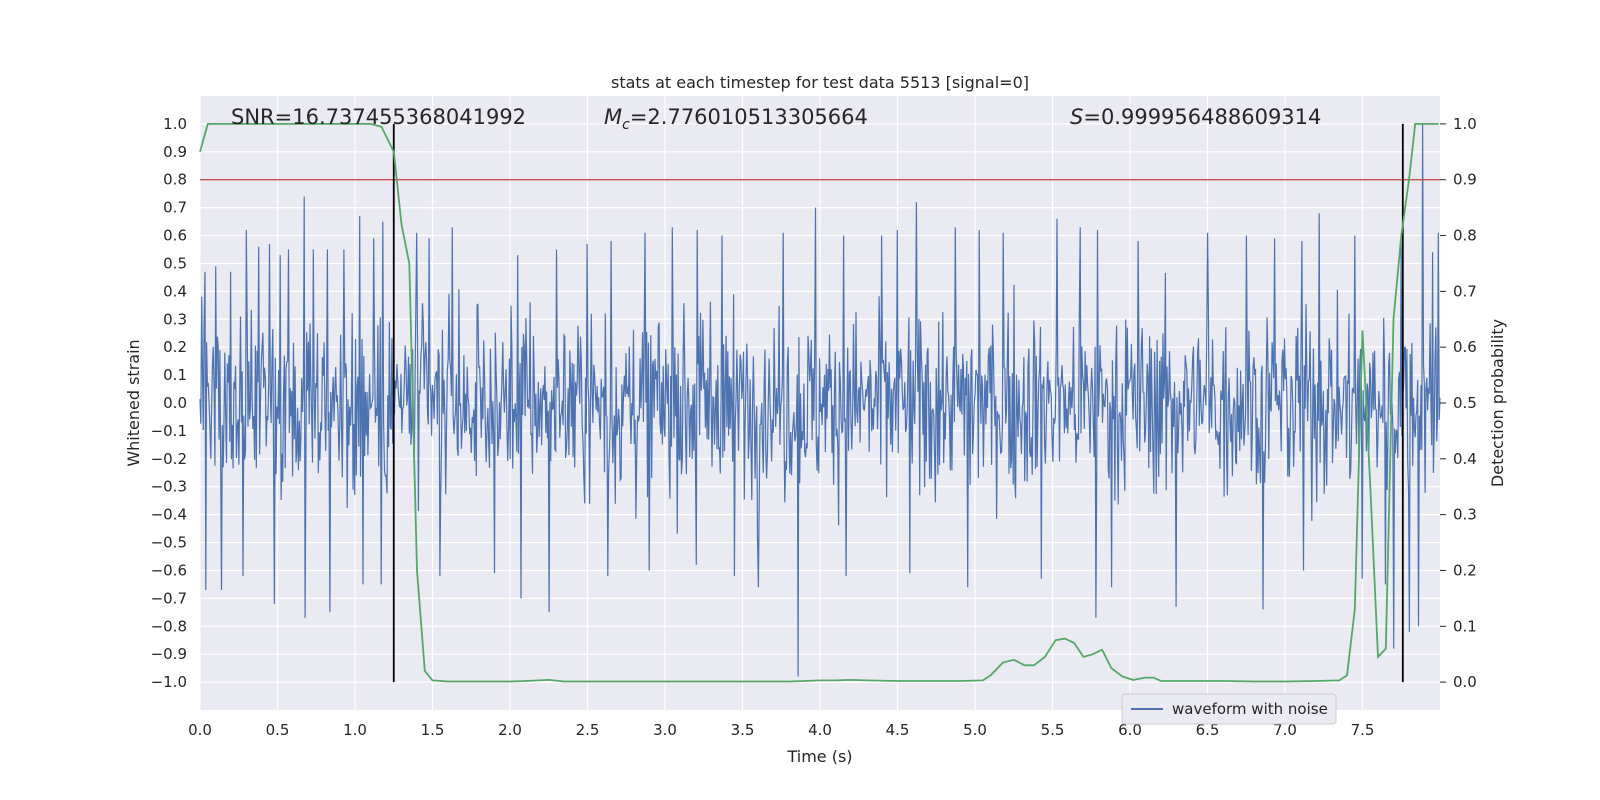  What do you see at coordinates (175, 236) in the screenshot?
I see `y-tick-label: 0.6` at bounding box center [175, 236].